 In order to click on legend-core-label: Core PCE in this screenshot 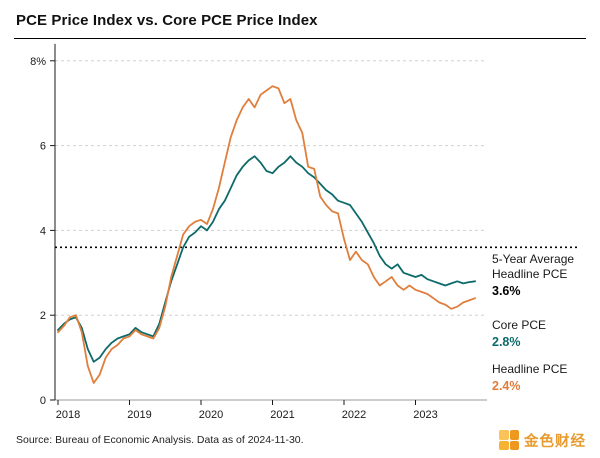, I will do `click(519, 325)`.